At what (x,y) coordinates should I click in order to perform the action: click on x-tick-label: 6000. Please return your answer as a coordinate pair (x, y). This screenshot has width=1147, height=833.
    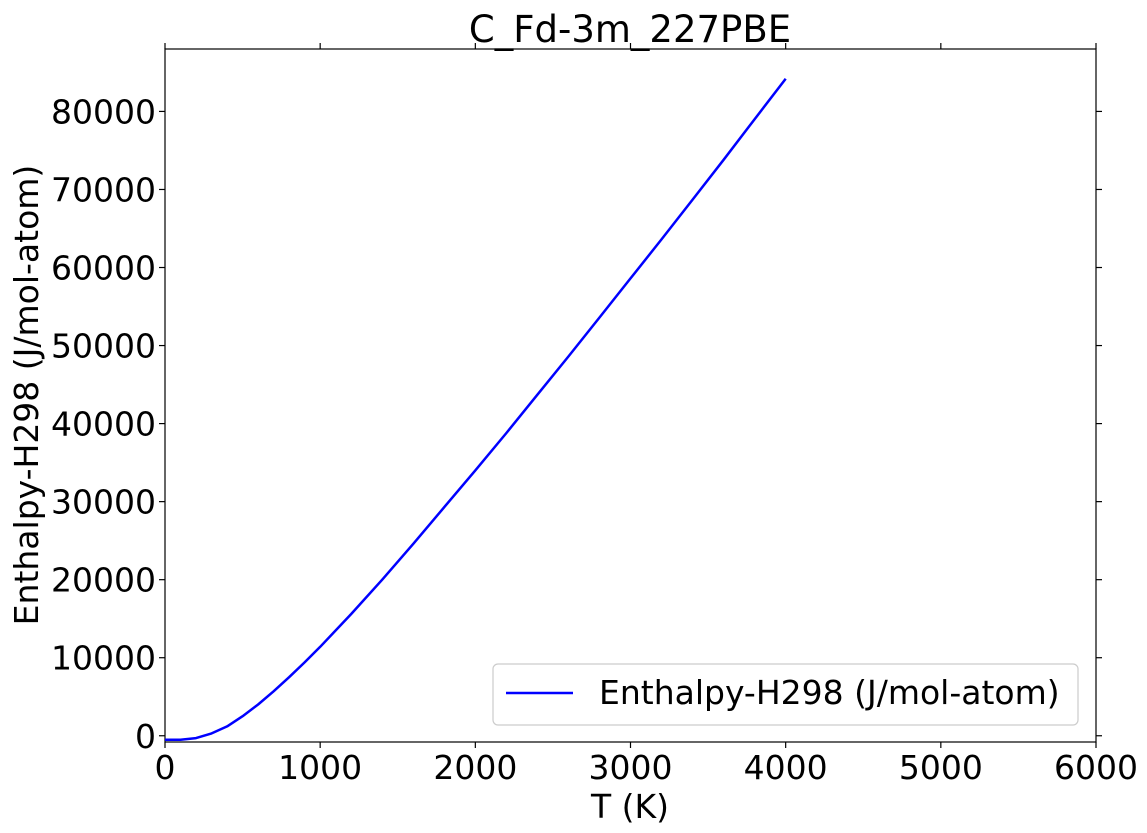
    Looking at the image, I should click on (1096, 767).